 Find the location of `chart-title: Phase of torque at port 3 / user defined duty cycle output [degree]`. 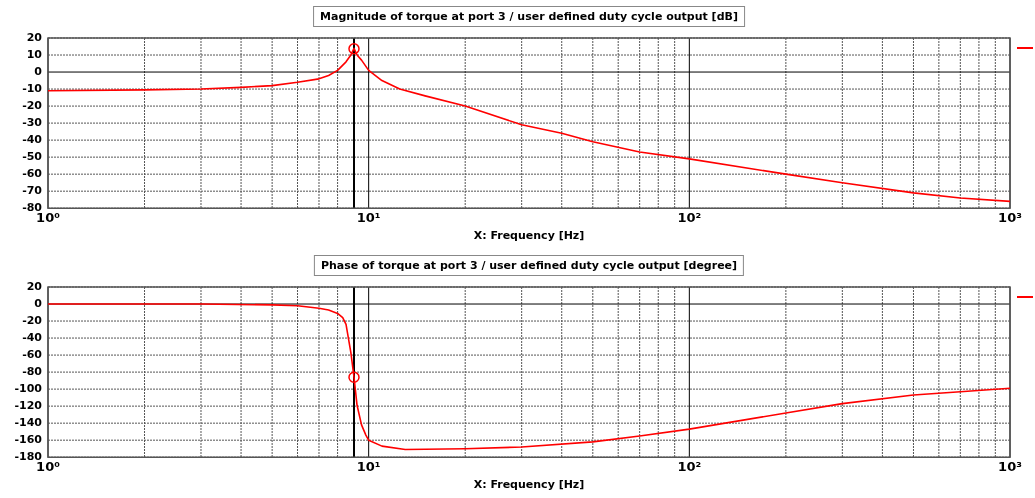

chart-title: Phase of torque at port 3 / user defined duty cycle output [degree] is located at coordinates (529, 265).